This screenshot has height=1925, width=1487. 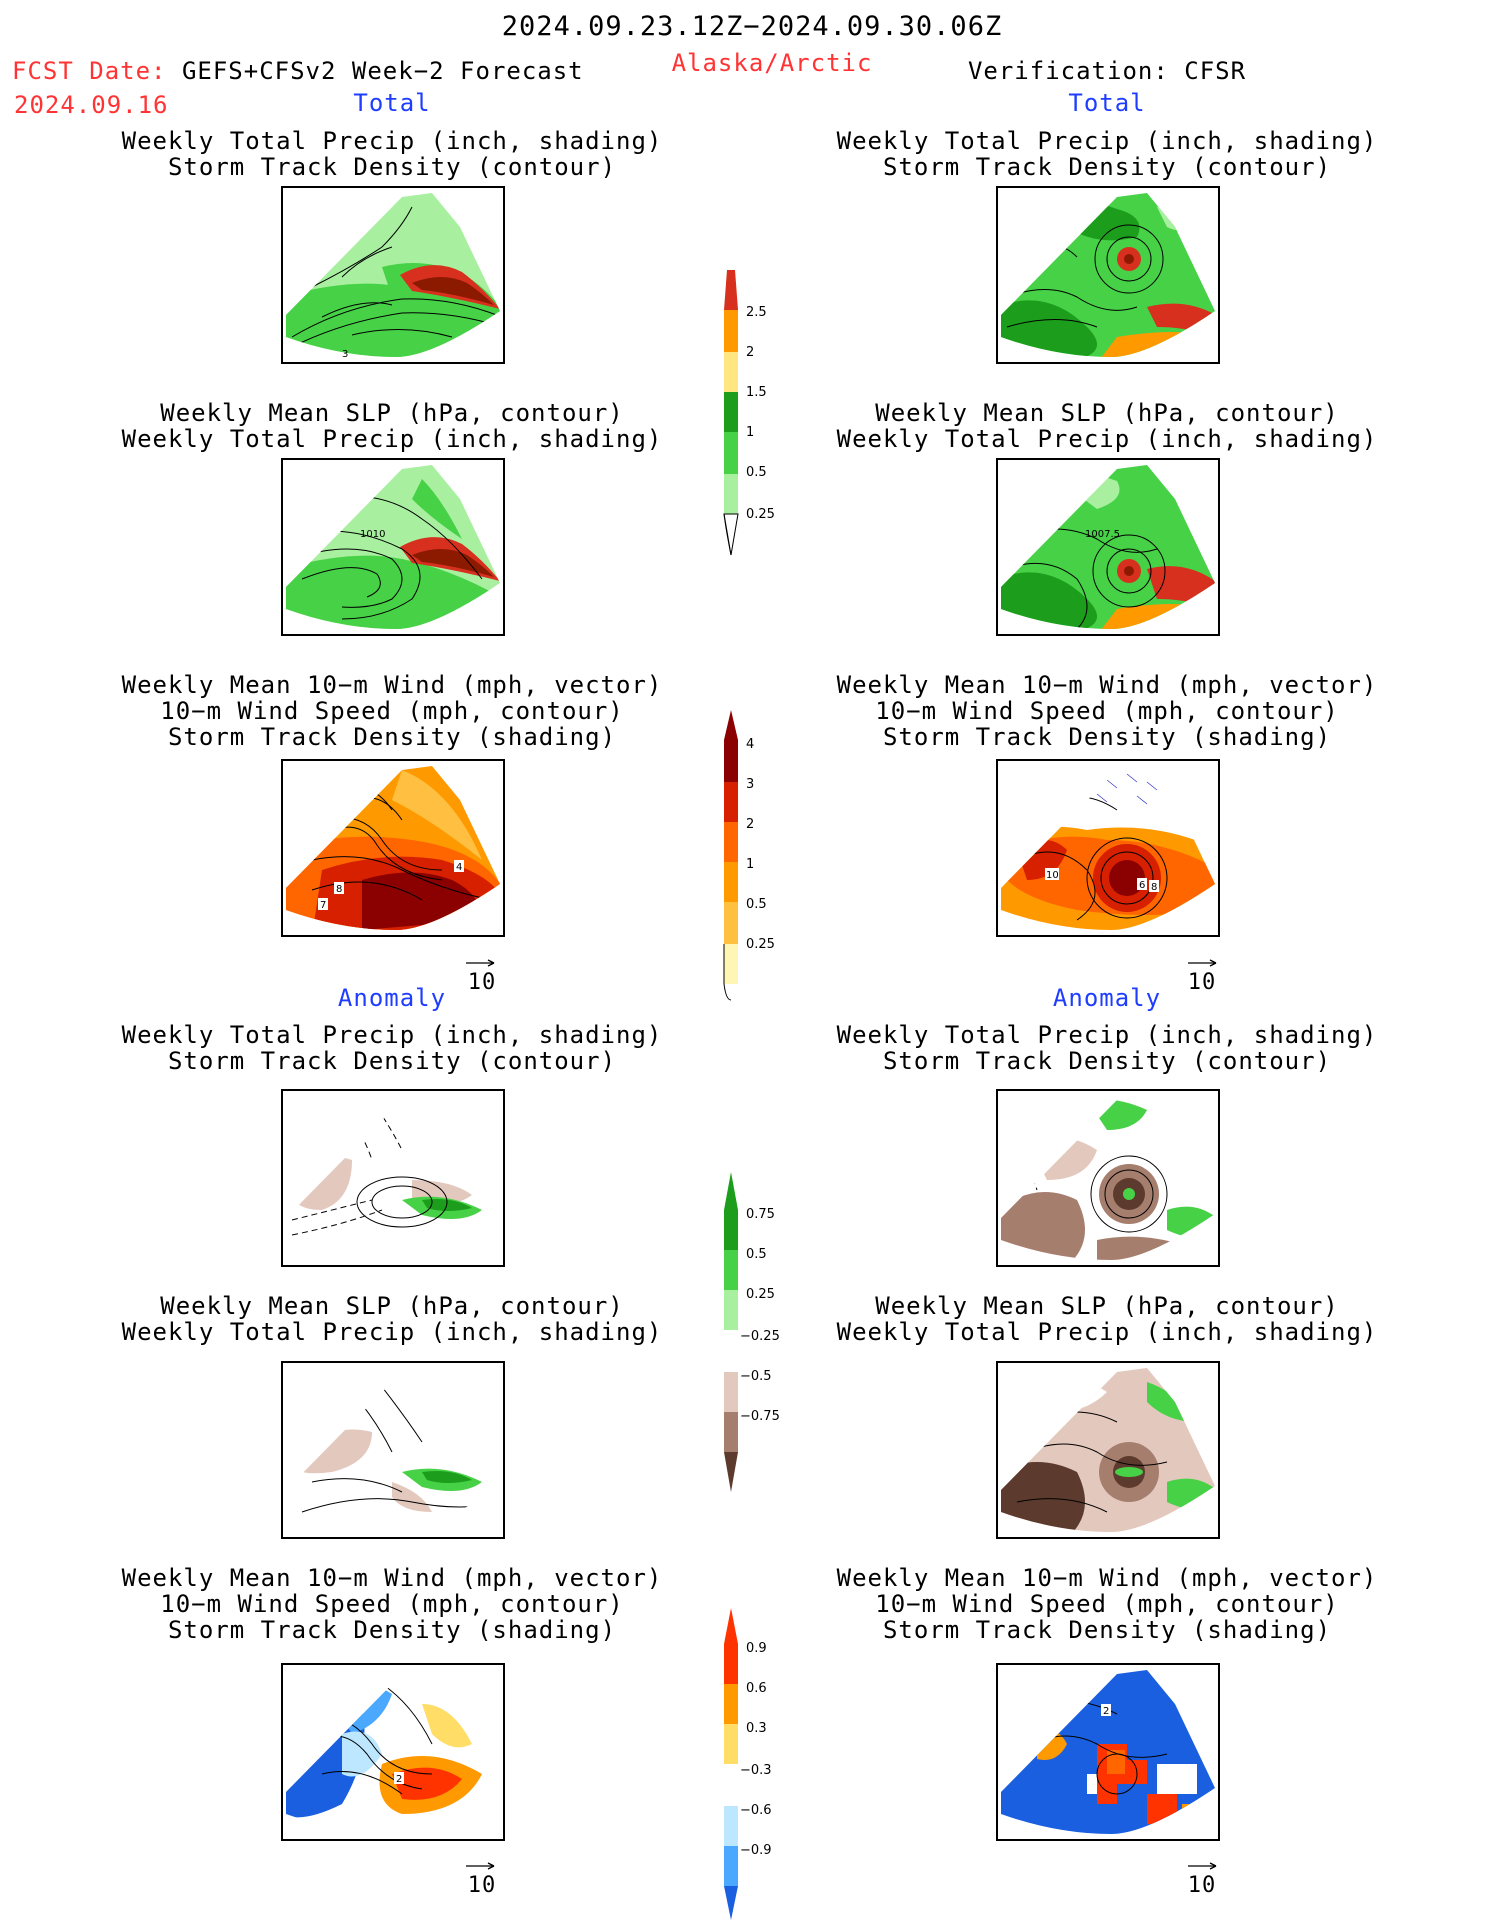 What do you see at coordinates (1107, 685) in the screenshot?
I see `title-verif-wind-1: Weekly Mean 10−m Wind (mph, vector)` at bounding box center [1107, 685].